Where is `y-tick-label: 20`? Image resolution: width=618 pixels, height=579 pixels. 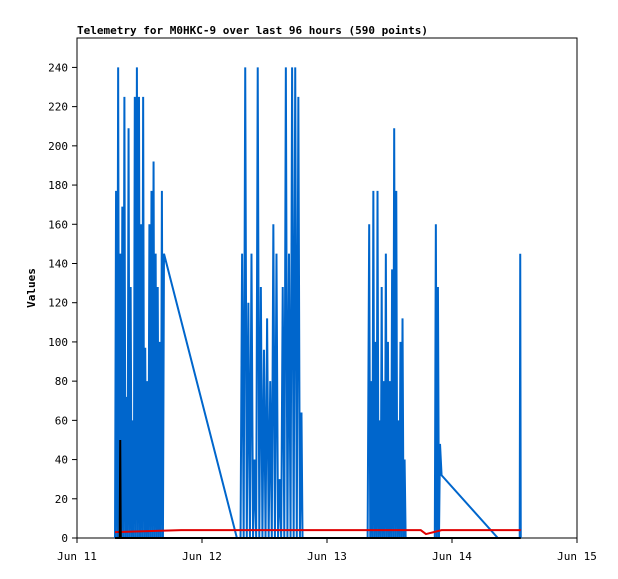 y-tick-label: 20 is located at coordinates (61, 499).